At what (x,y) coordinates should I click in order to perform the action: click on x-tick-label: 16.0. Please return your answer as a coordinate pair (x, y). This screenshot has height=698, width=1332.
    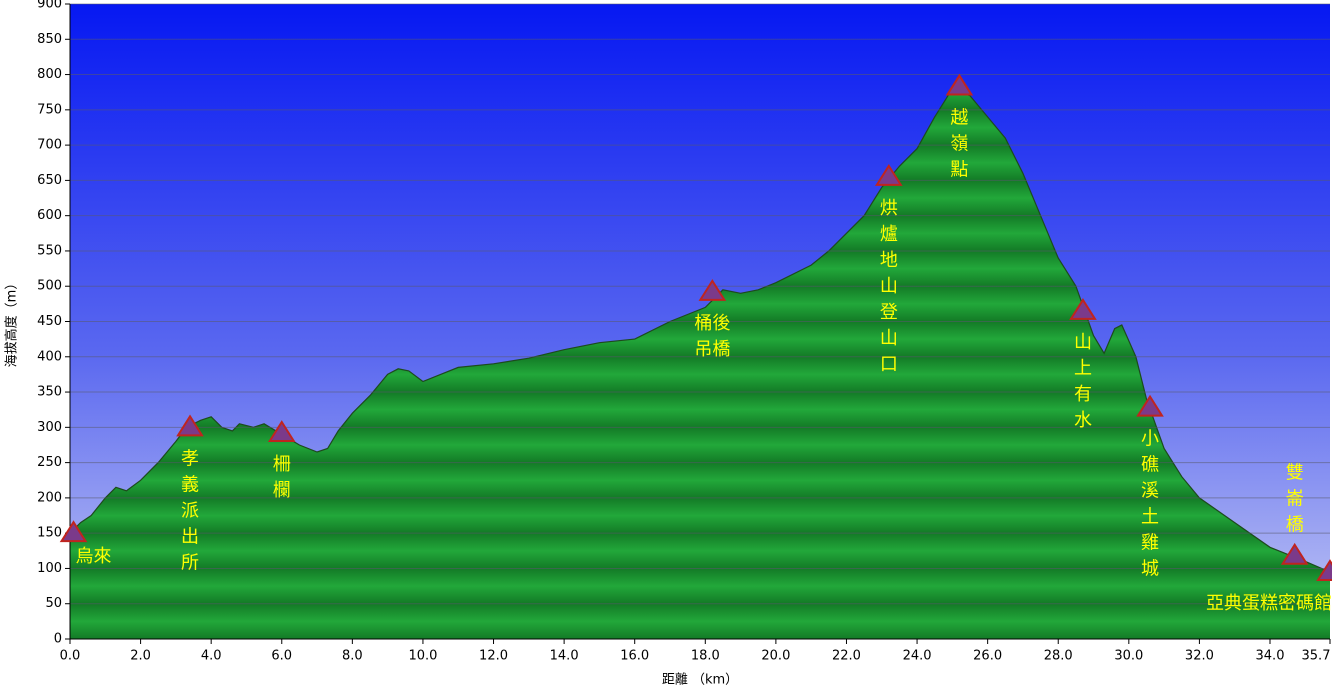
    Looking at the image, I should click on (634, 656).